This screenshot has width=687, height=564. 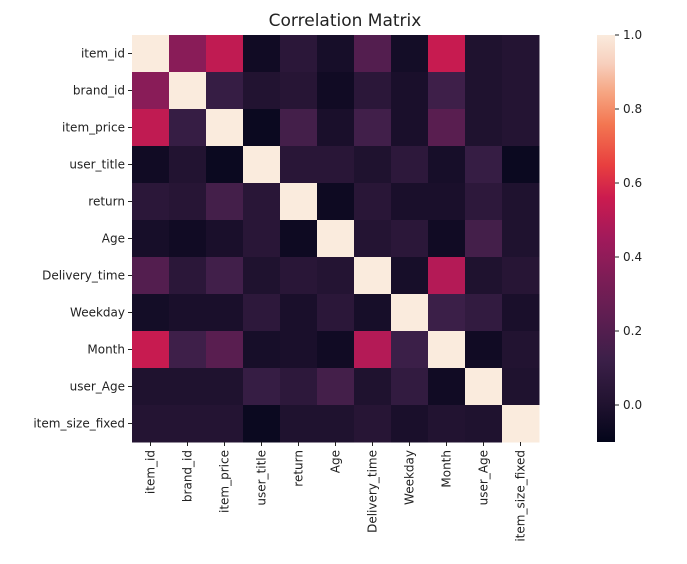 What do you see at coordinates (299, 387) in the screenshot?
I see `heatmap-cell-user_Age-return` at bounding box center [299, 387].